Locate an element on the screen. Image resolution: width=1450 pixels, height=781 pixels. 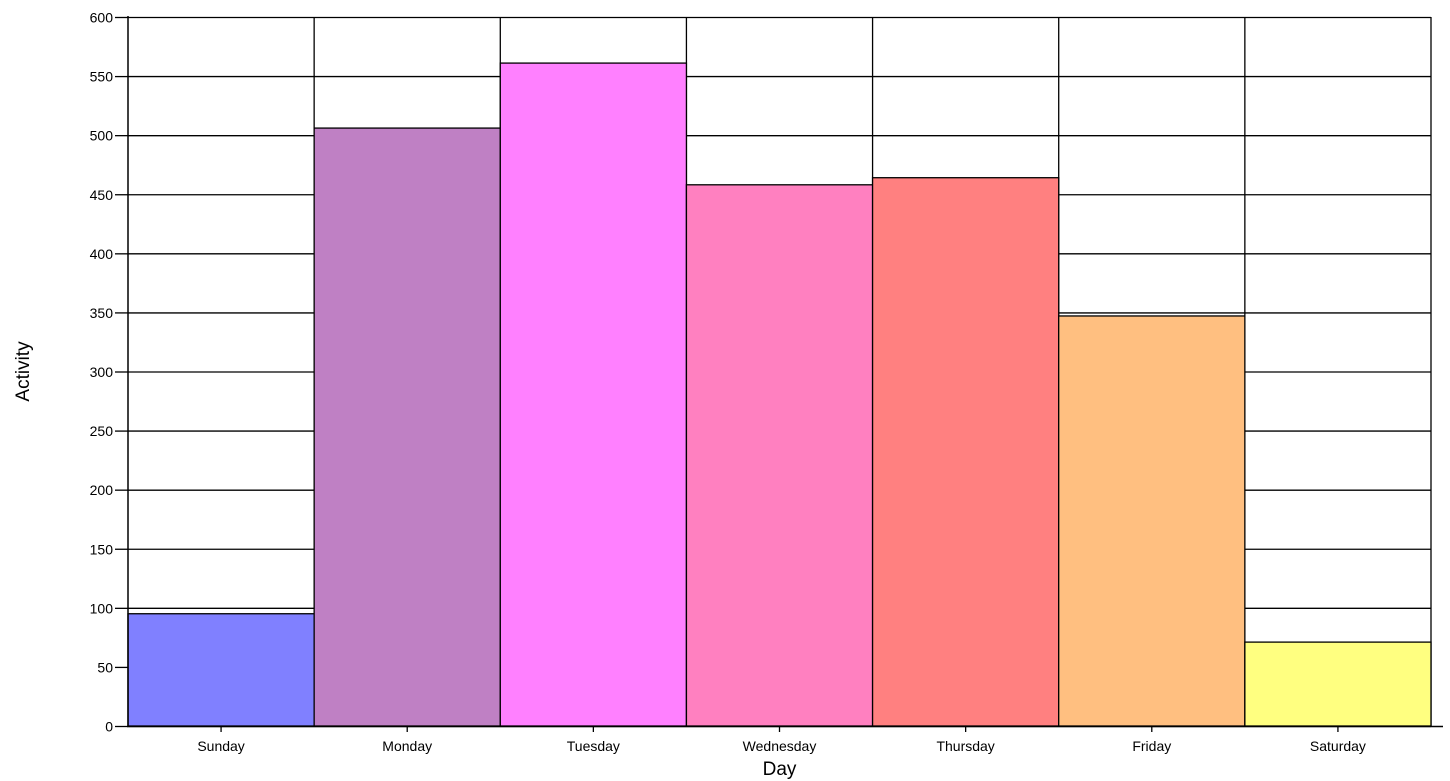
x-tick-label: Thursday is located at coordinates (965, 746).